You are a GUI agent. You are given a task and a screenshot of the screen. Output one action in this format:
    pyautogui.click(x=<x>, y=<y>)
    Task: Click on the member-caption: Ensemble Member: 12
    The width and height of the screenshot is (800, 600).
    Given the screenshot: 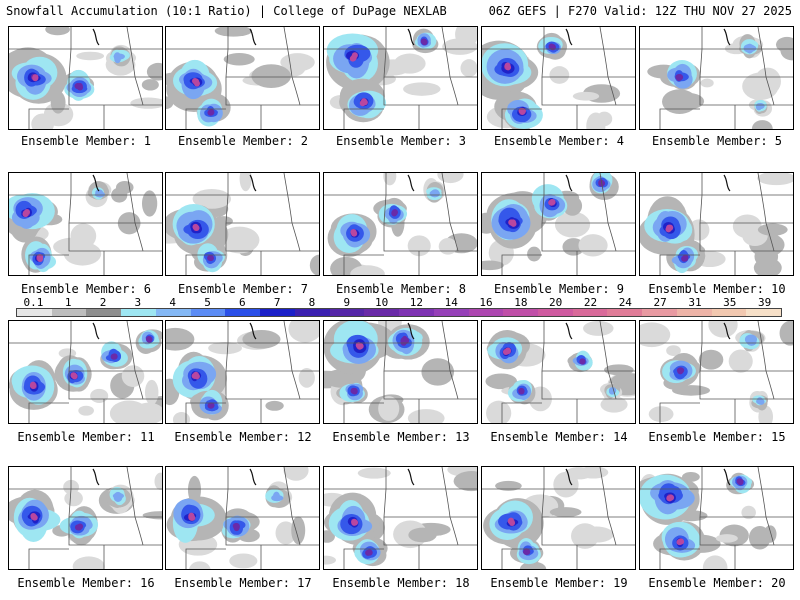 What is the action you would take?
    pyautogui.click(x=243, y=437)
    